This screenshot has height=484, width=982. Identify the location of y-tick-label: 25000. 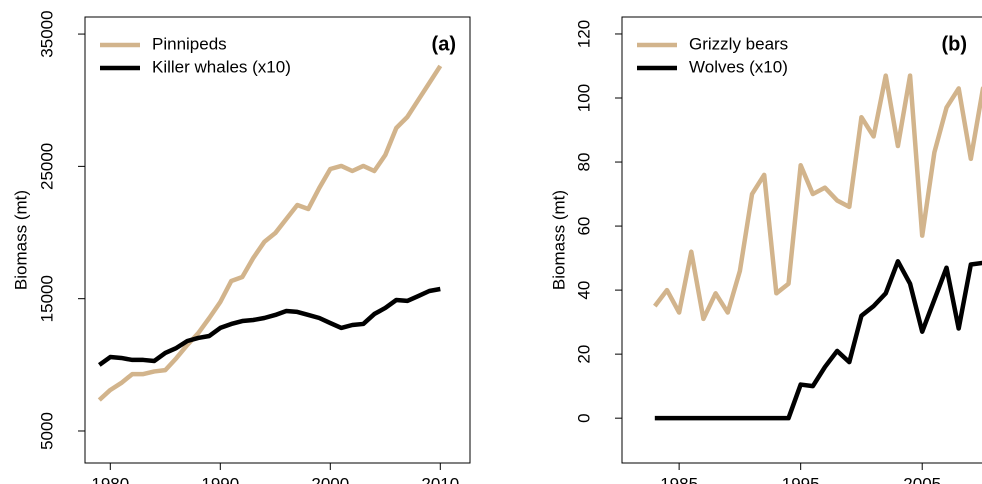
(46, 166).